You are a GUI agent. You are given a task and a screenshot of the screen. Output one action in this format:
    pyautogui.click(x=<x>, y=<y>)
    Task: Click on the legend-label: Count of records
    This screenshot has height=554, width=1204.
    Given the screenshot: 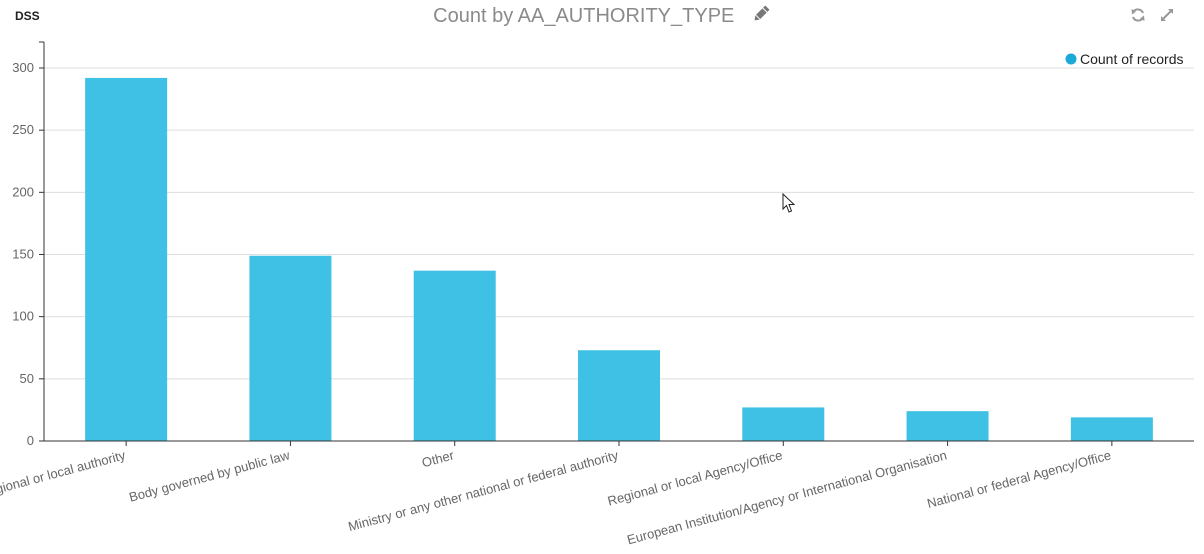 What is the action you would take?
    pyautogui.click(x=1132, y=59)
    